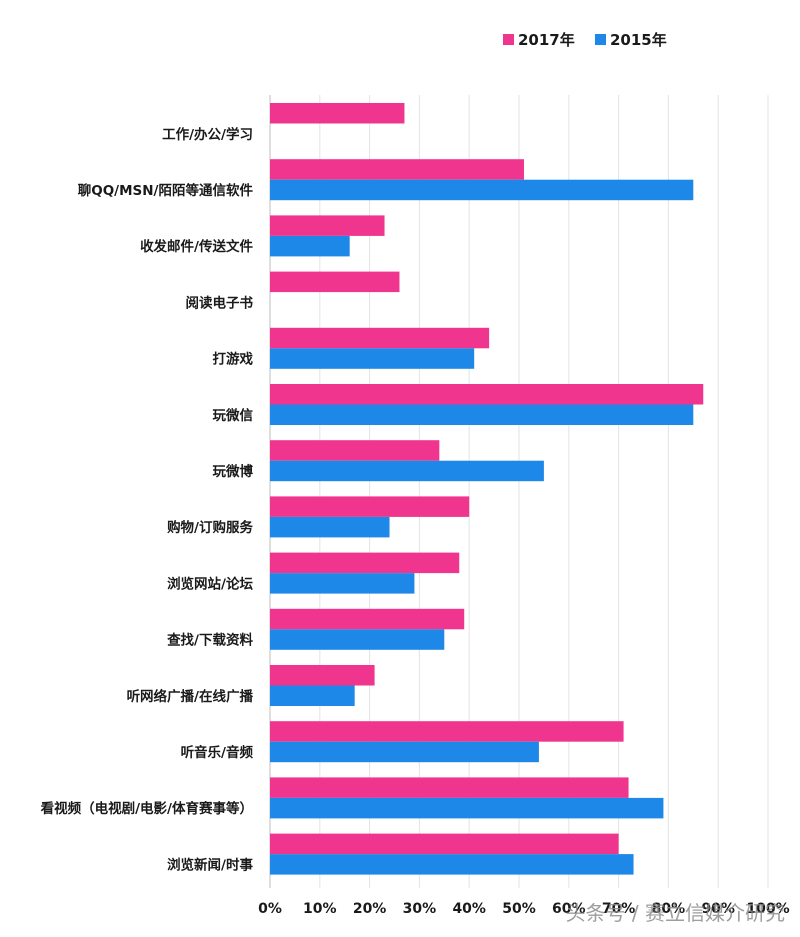  I want to click on category-label: 购物/订购服务, so click(210, 527).